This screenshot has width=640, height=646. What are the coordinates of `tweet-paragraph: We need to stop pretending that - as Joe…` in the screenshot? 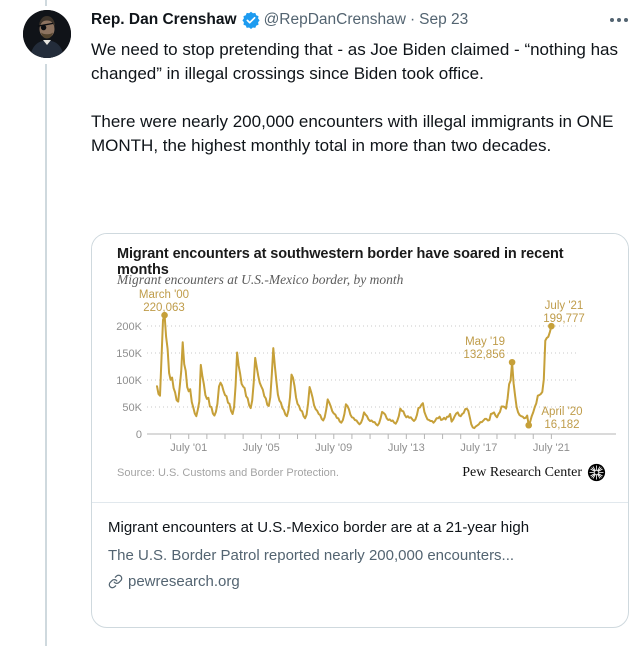 It's located at (355, 61).